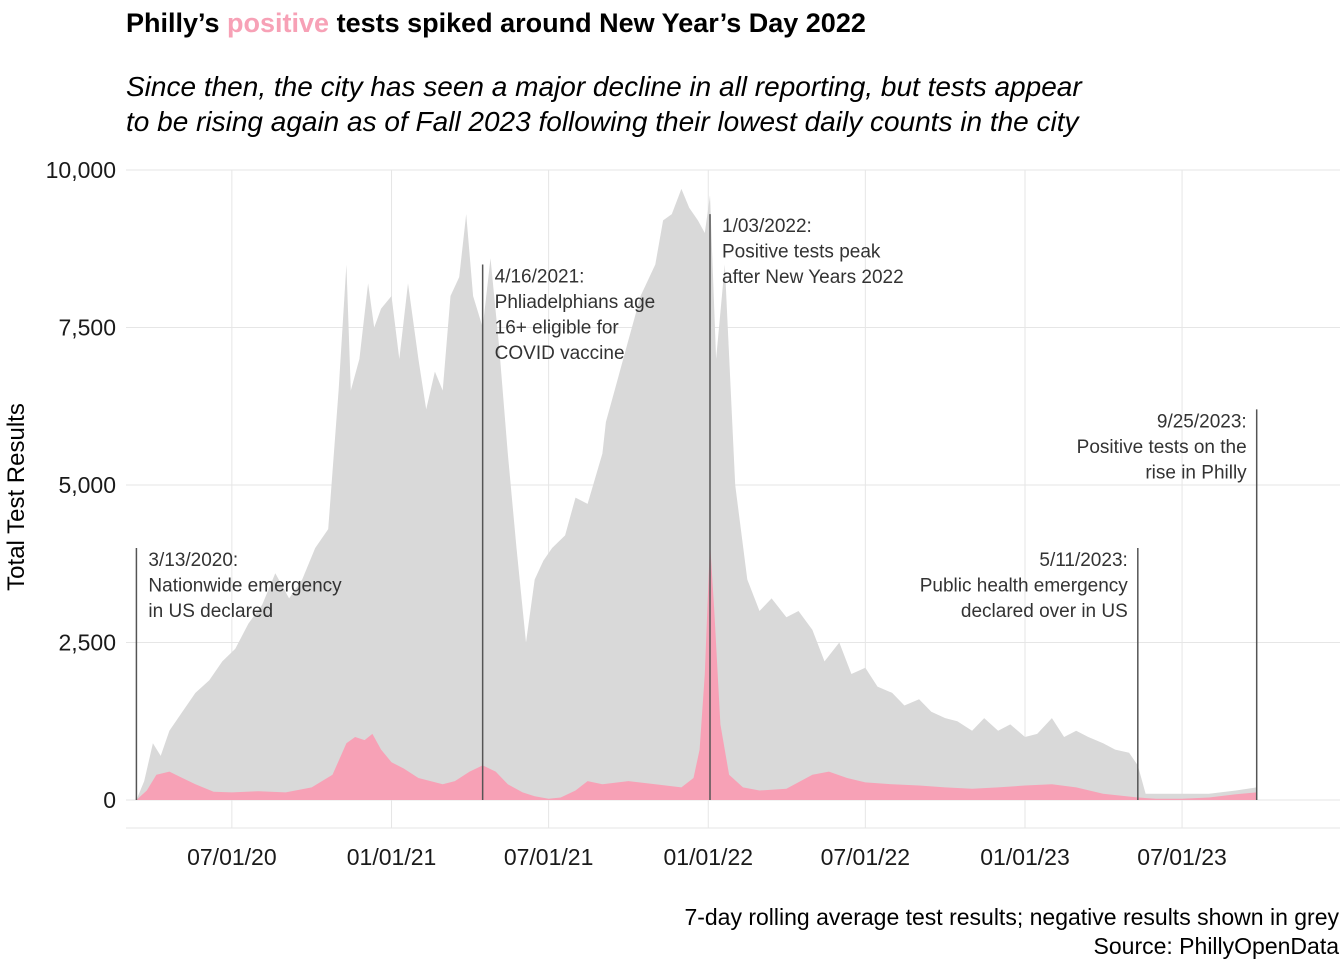  What do you see at coordinates (232, 857) in the screenshot?
I see `x-tick-label-0: 07/01/20` at bounding box center [232, 857].